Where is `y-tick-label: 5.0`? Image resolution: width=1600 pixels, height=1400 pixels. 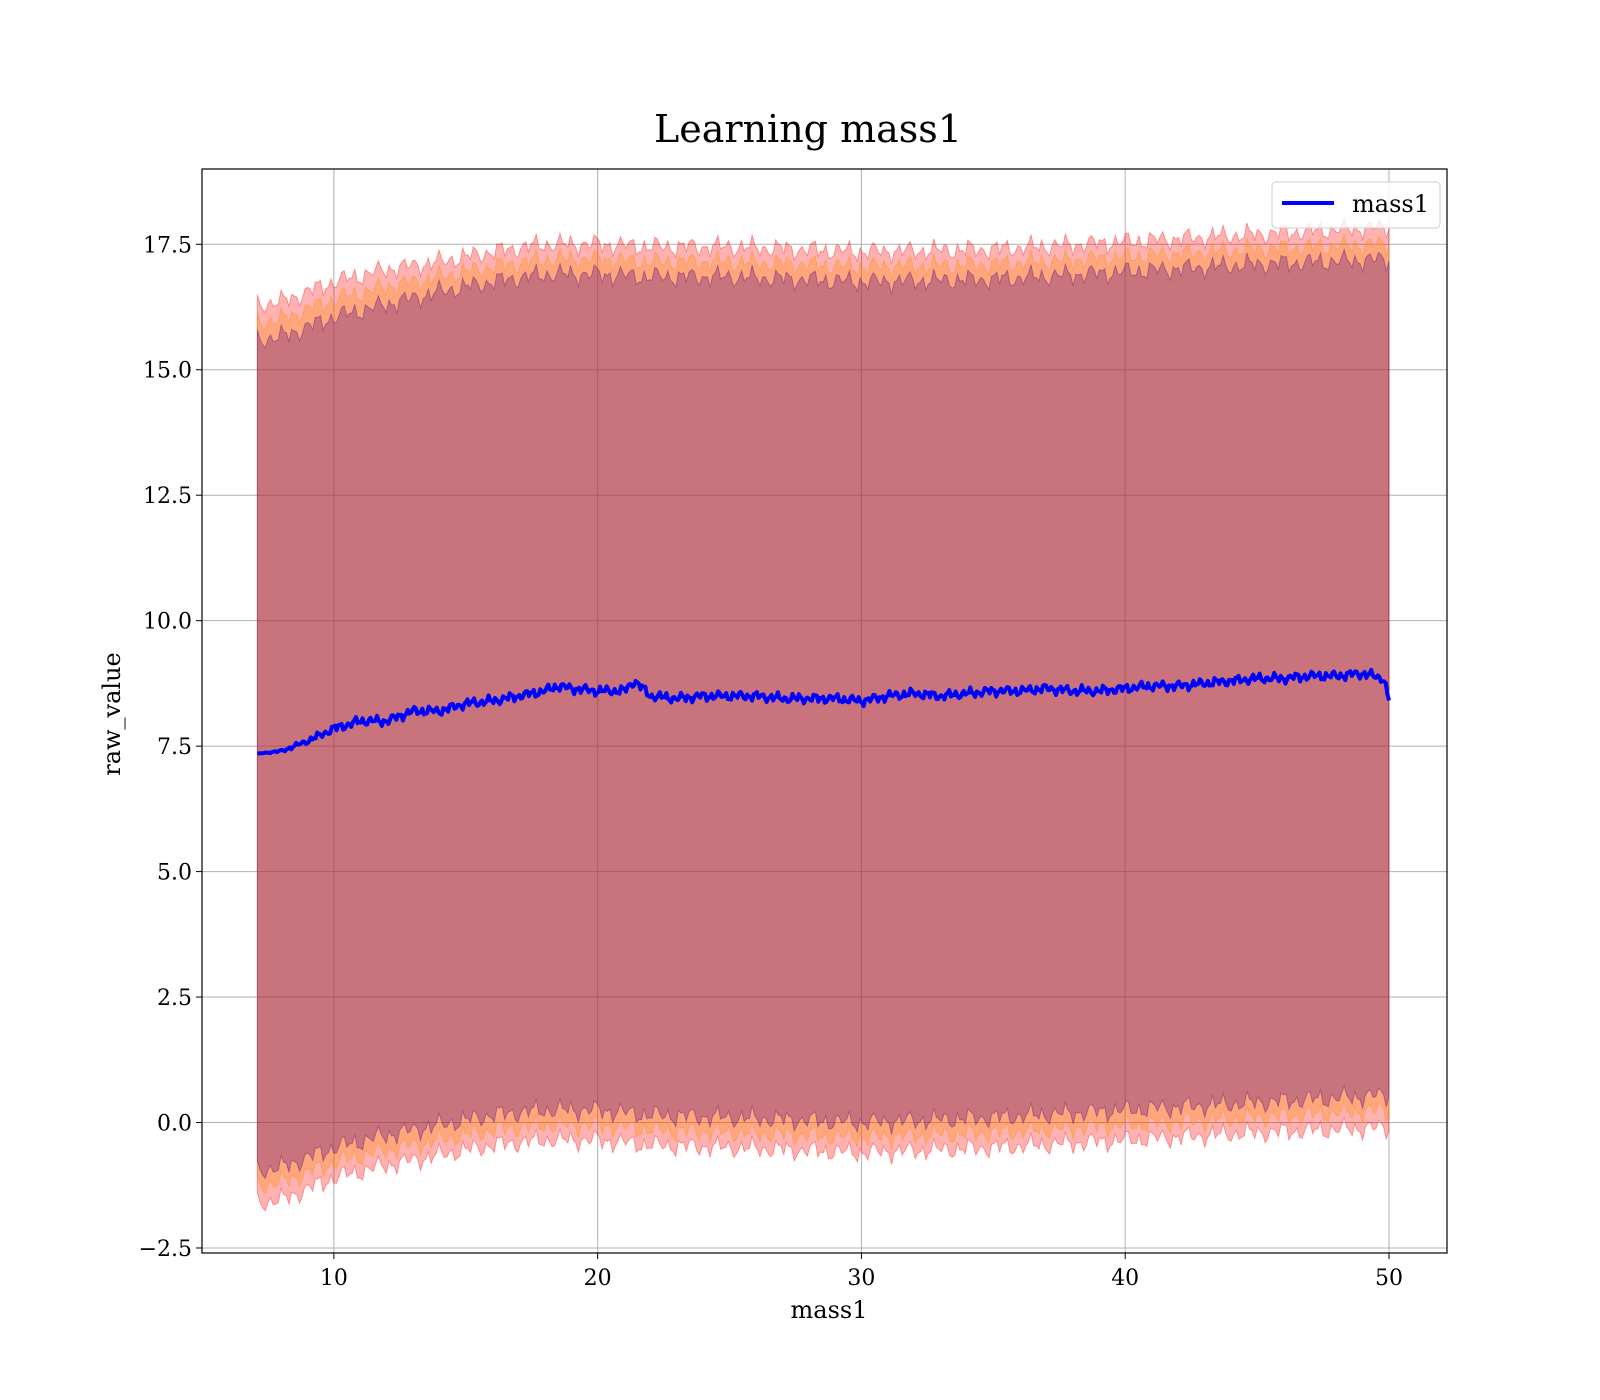 y-tick-label: 5.0 is located at coordinates (174, 873).